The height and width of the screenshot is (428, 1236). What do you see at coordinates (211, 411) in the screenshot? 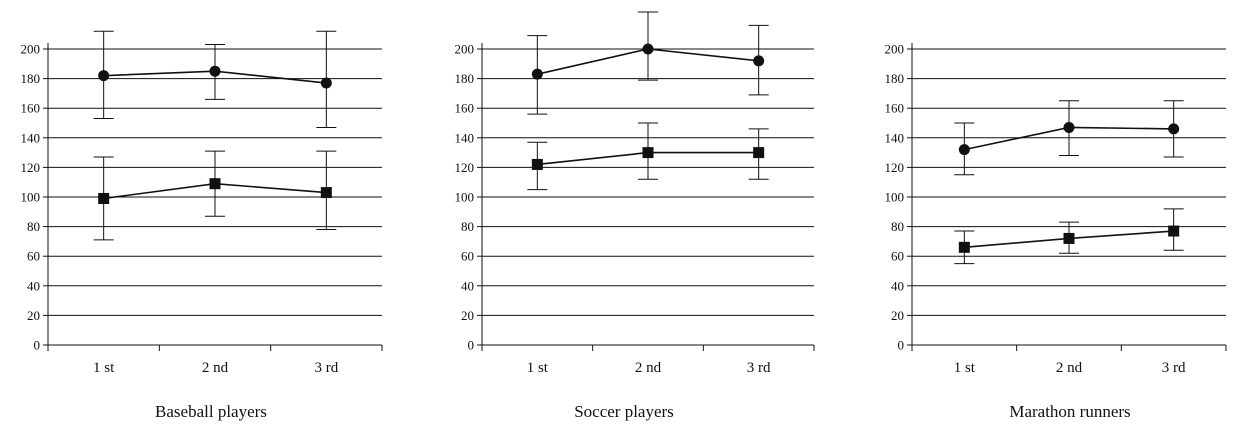
I see `chart-title: Baseball players` at bounding box center [211, 411].